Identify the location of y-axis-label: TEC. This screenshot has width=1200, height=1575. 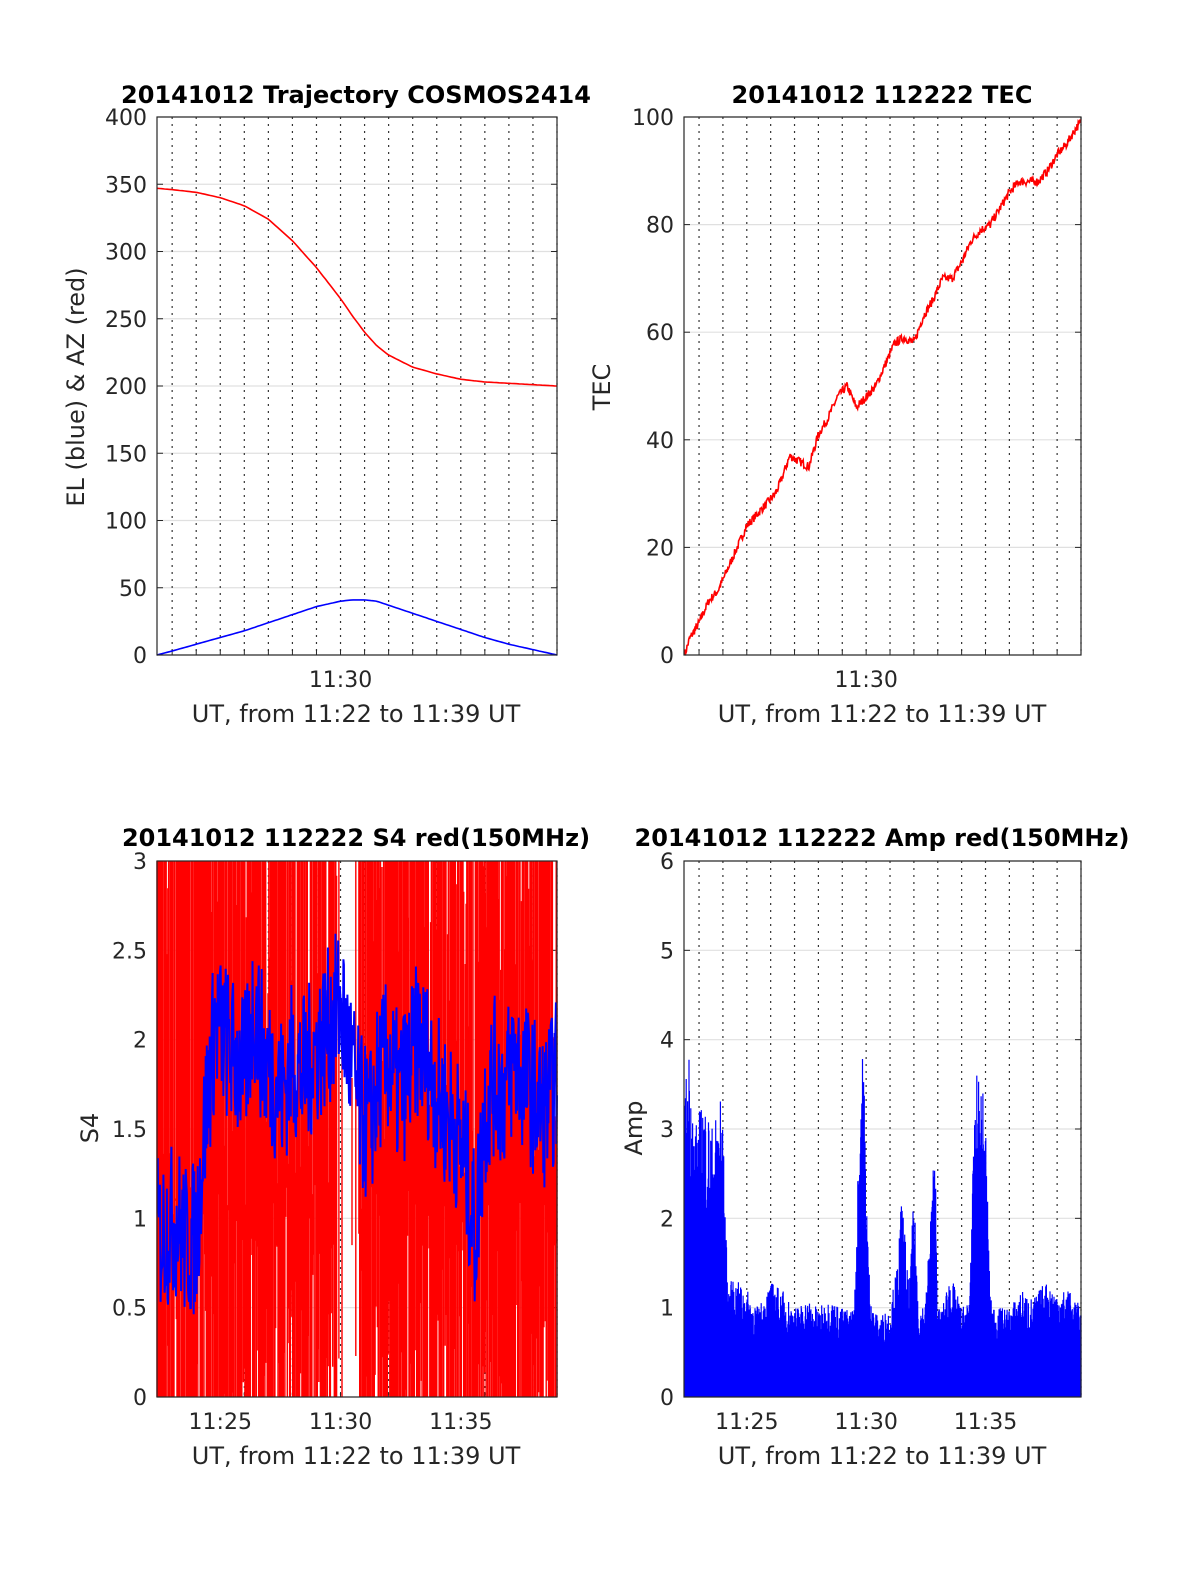
(602, 388).